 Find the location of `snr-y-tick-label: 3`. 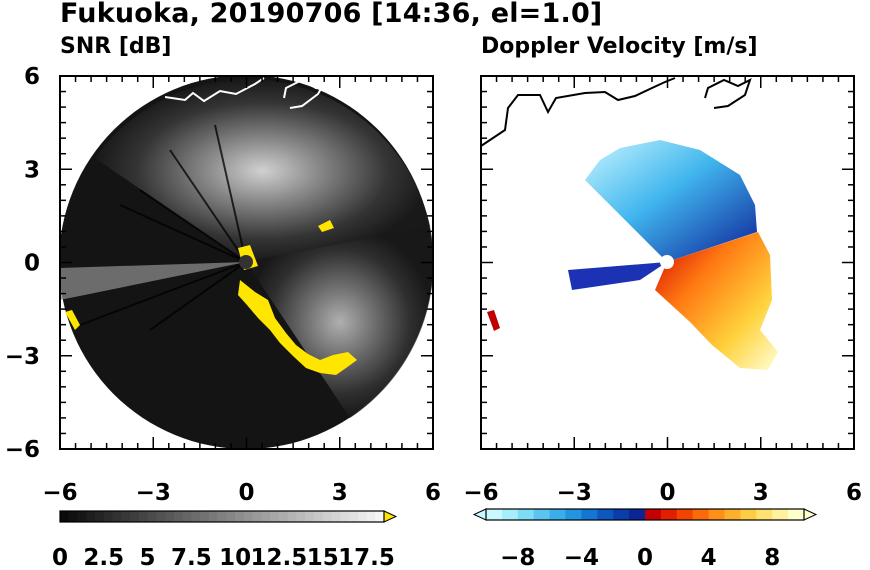

snr-y-tick-label: 3 is located at coordinates (32, 170).